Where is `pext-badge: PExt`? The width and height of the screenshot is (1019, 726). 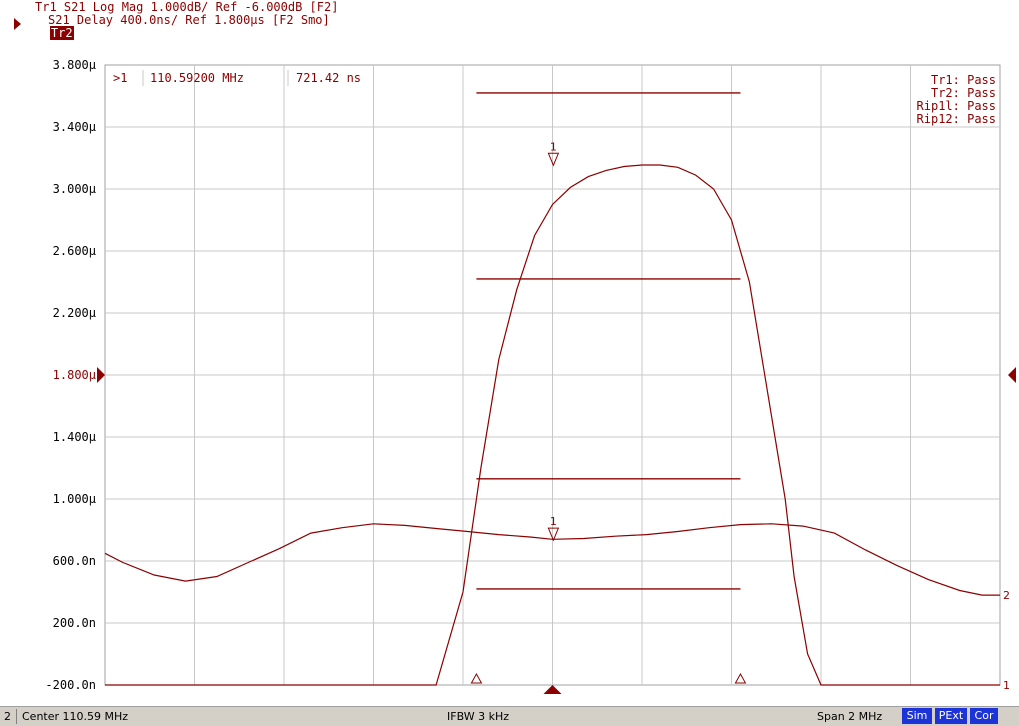
pext-badge: PExt is located at coordinates (951, 716).